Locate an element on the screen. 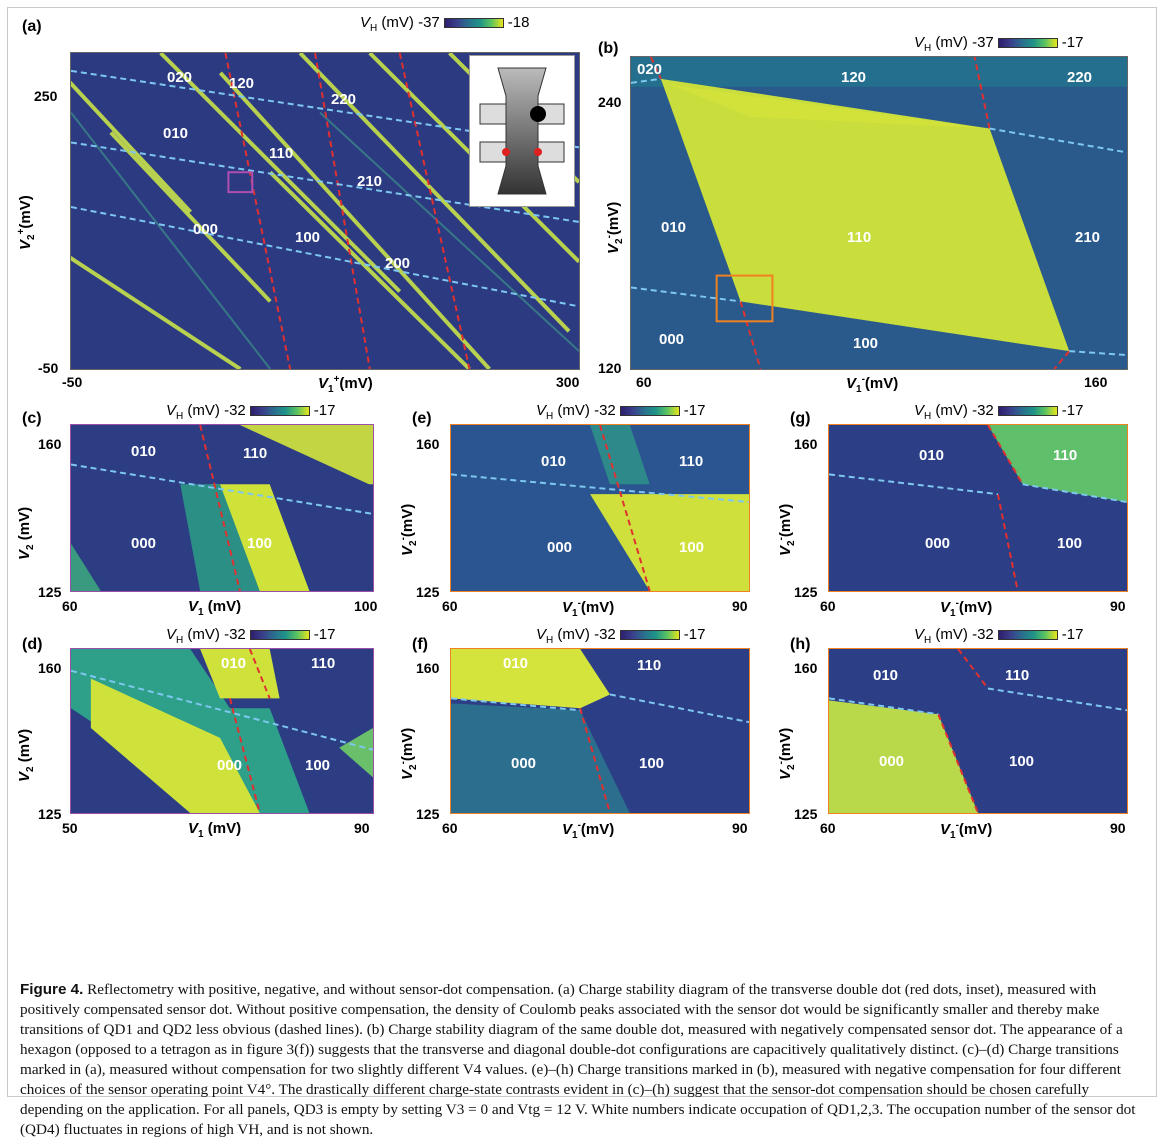  y-tick: -50 is located at coordinates (48, 368).